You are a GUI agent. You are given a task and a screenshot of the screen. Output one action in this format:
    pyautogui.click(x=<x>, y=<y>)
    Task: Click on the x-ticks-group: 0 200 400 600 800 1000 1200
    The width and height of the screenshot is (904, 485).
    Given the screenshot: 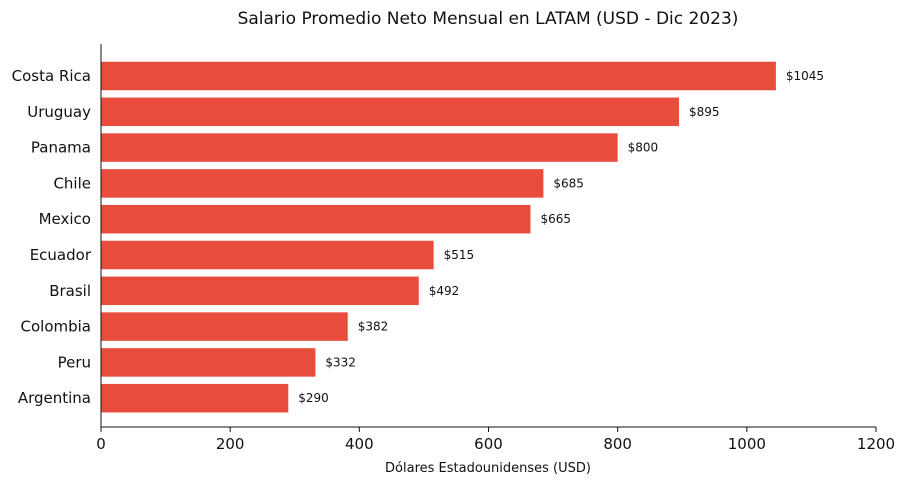 What is the action you would take?
    pyautogui.click(x=495, y=440)
    